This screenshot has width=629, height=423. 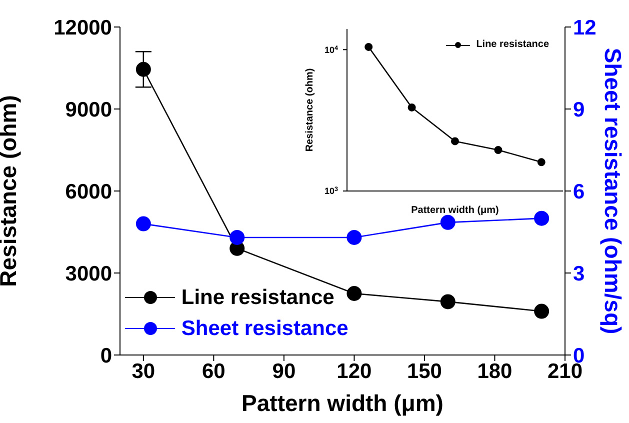 What do you see at coordinates (83, 28) in the screenshot?
I see `y-tick-label: 12000` at bounding box center [83, 28].